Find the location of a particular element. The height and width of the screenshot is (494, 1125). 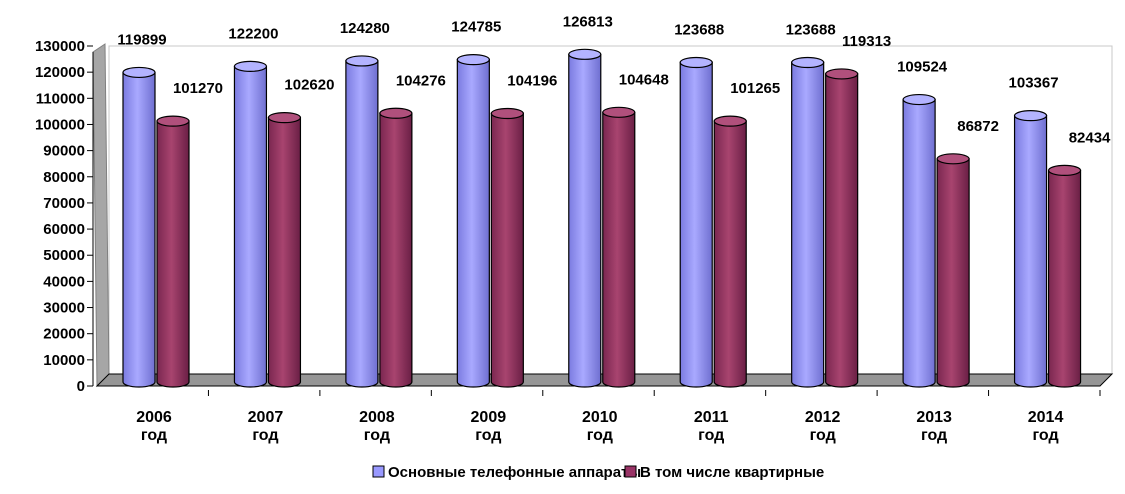

bar-main-2009 is located at coordinates (473, 221).